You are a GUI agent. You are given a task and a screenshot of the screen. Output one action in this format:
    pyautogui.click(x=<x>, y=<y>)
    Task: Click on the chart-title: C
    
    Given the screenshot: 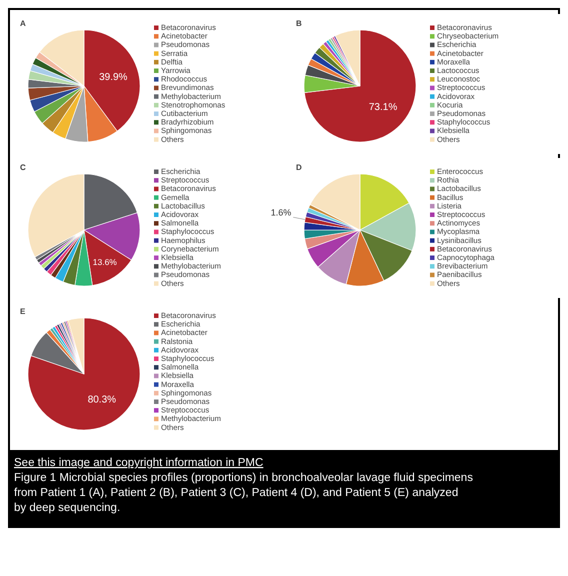 What is the action you would take?
    pyautogui.click(x=23, y=167)
    